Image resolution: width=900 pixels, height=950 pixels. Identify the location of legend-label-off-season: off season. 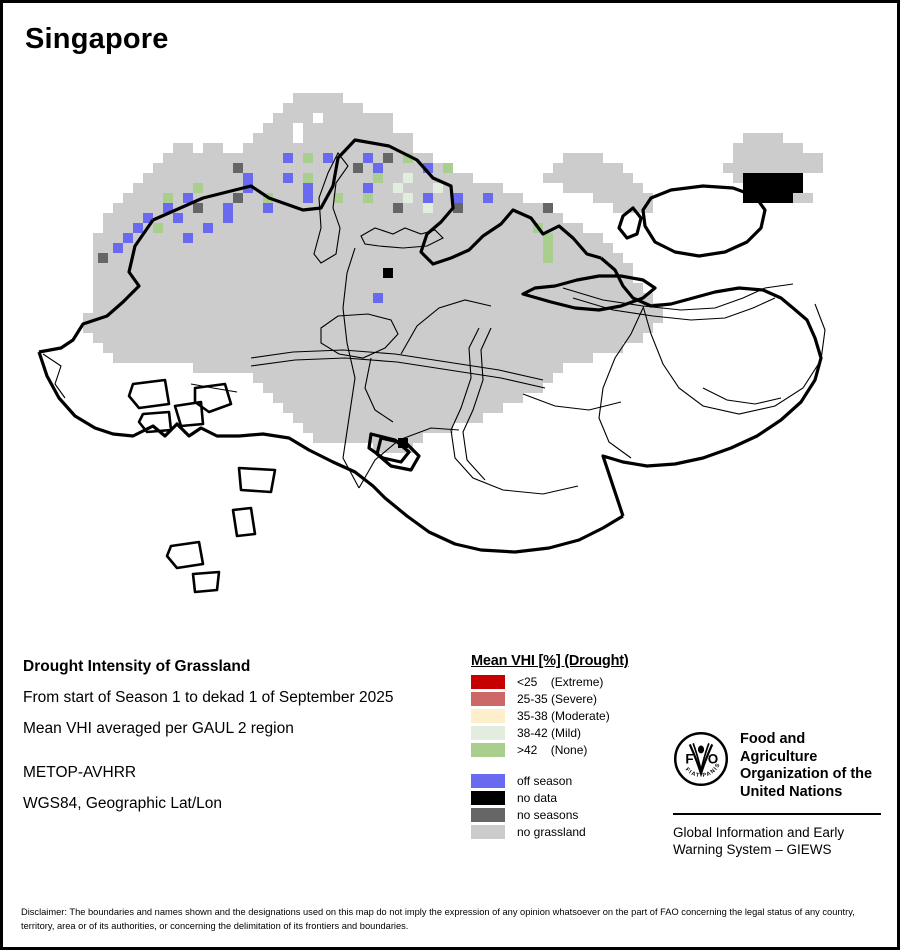
(545, 780).